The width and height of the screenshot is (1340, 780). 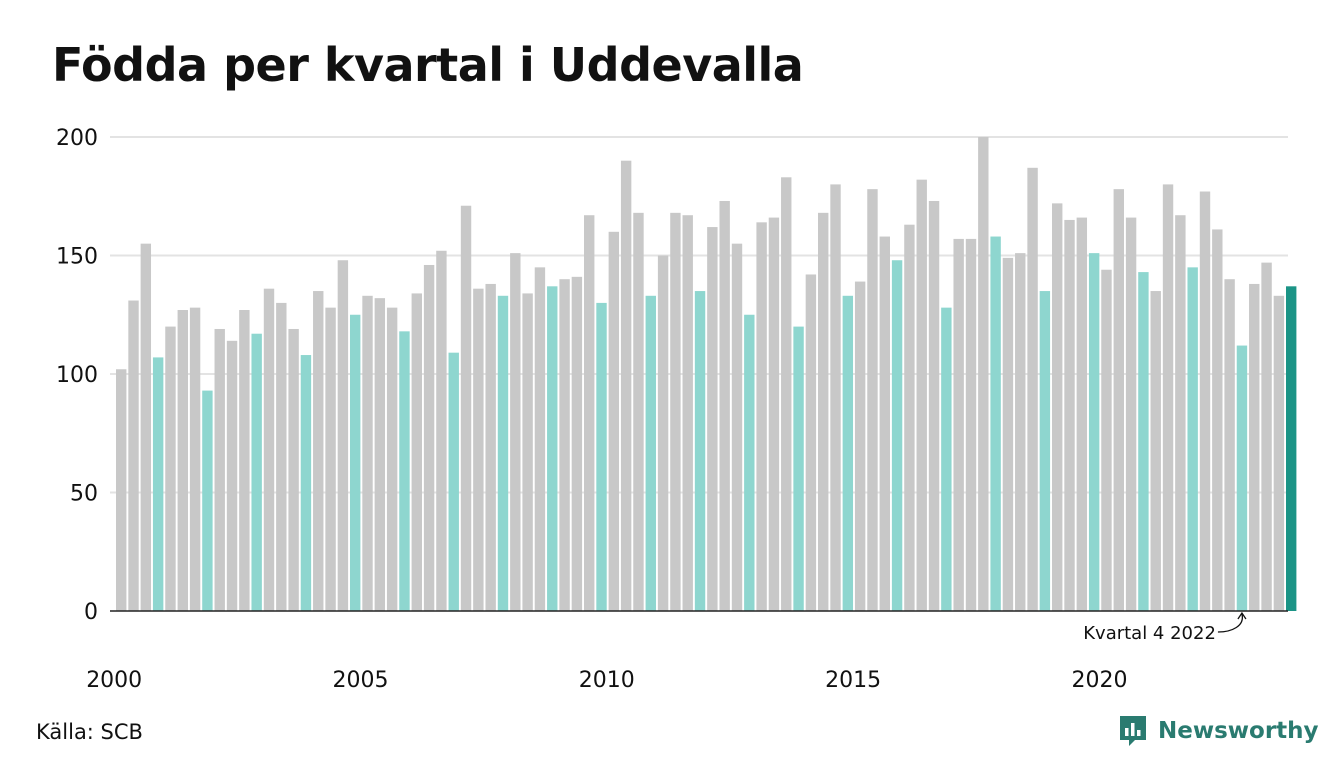 I want to click on x-tick-label: 2000, so click(x=114, y=680).